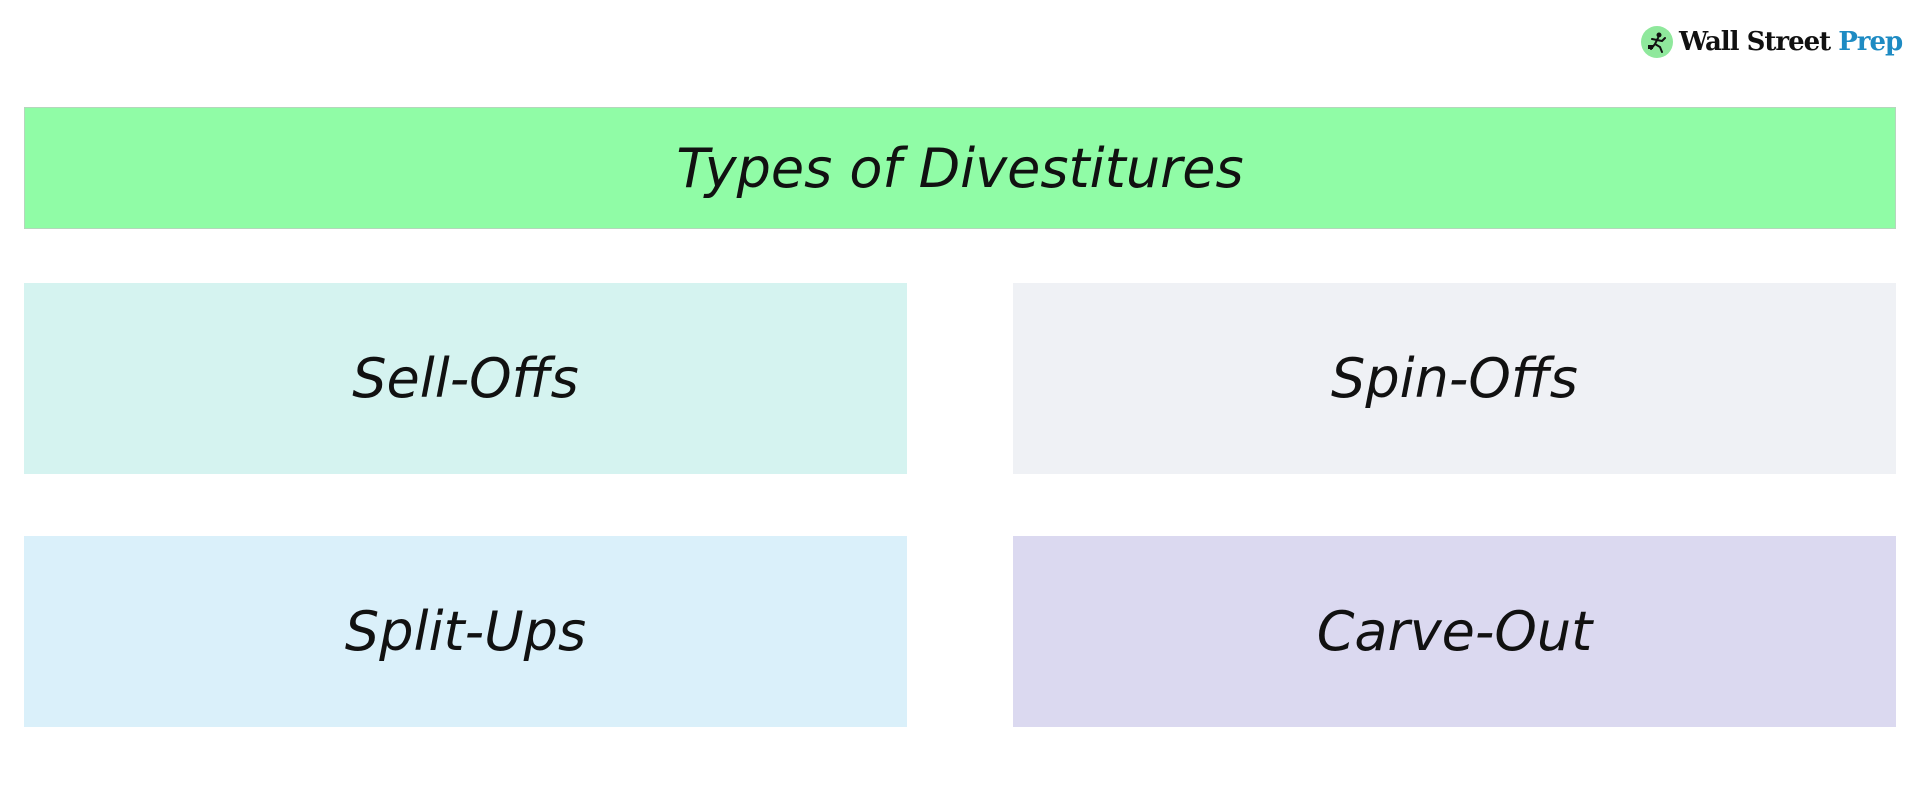 This screenshot has width=1920, height=800. Describe the element at coordinates (1791, 42) in the screenshot. I see `logo-wordmark: Wall Street Prep` at that location.